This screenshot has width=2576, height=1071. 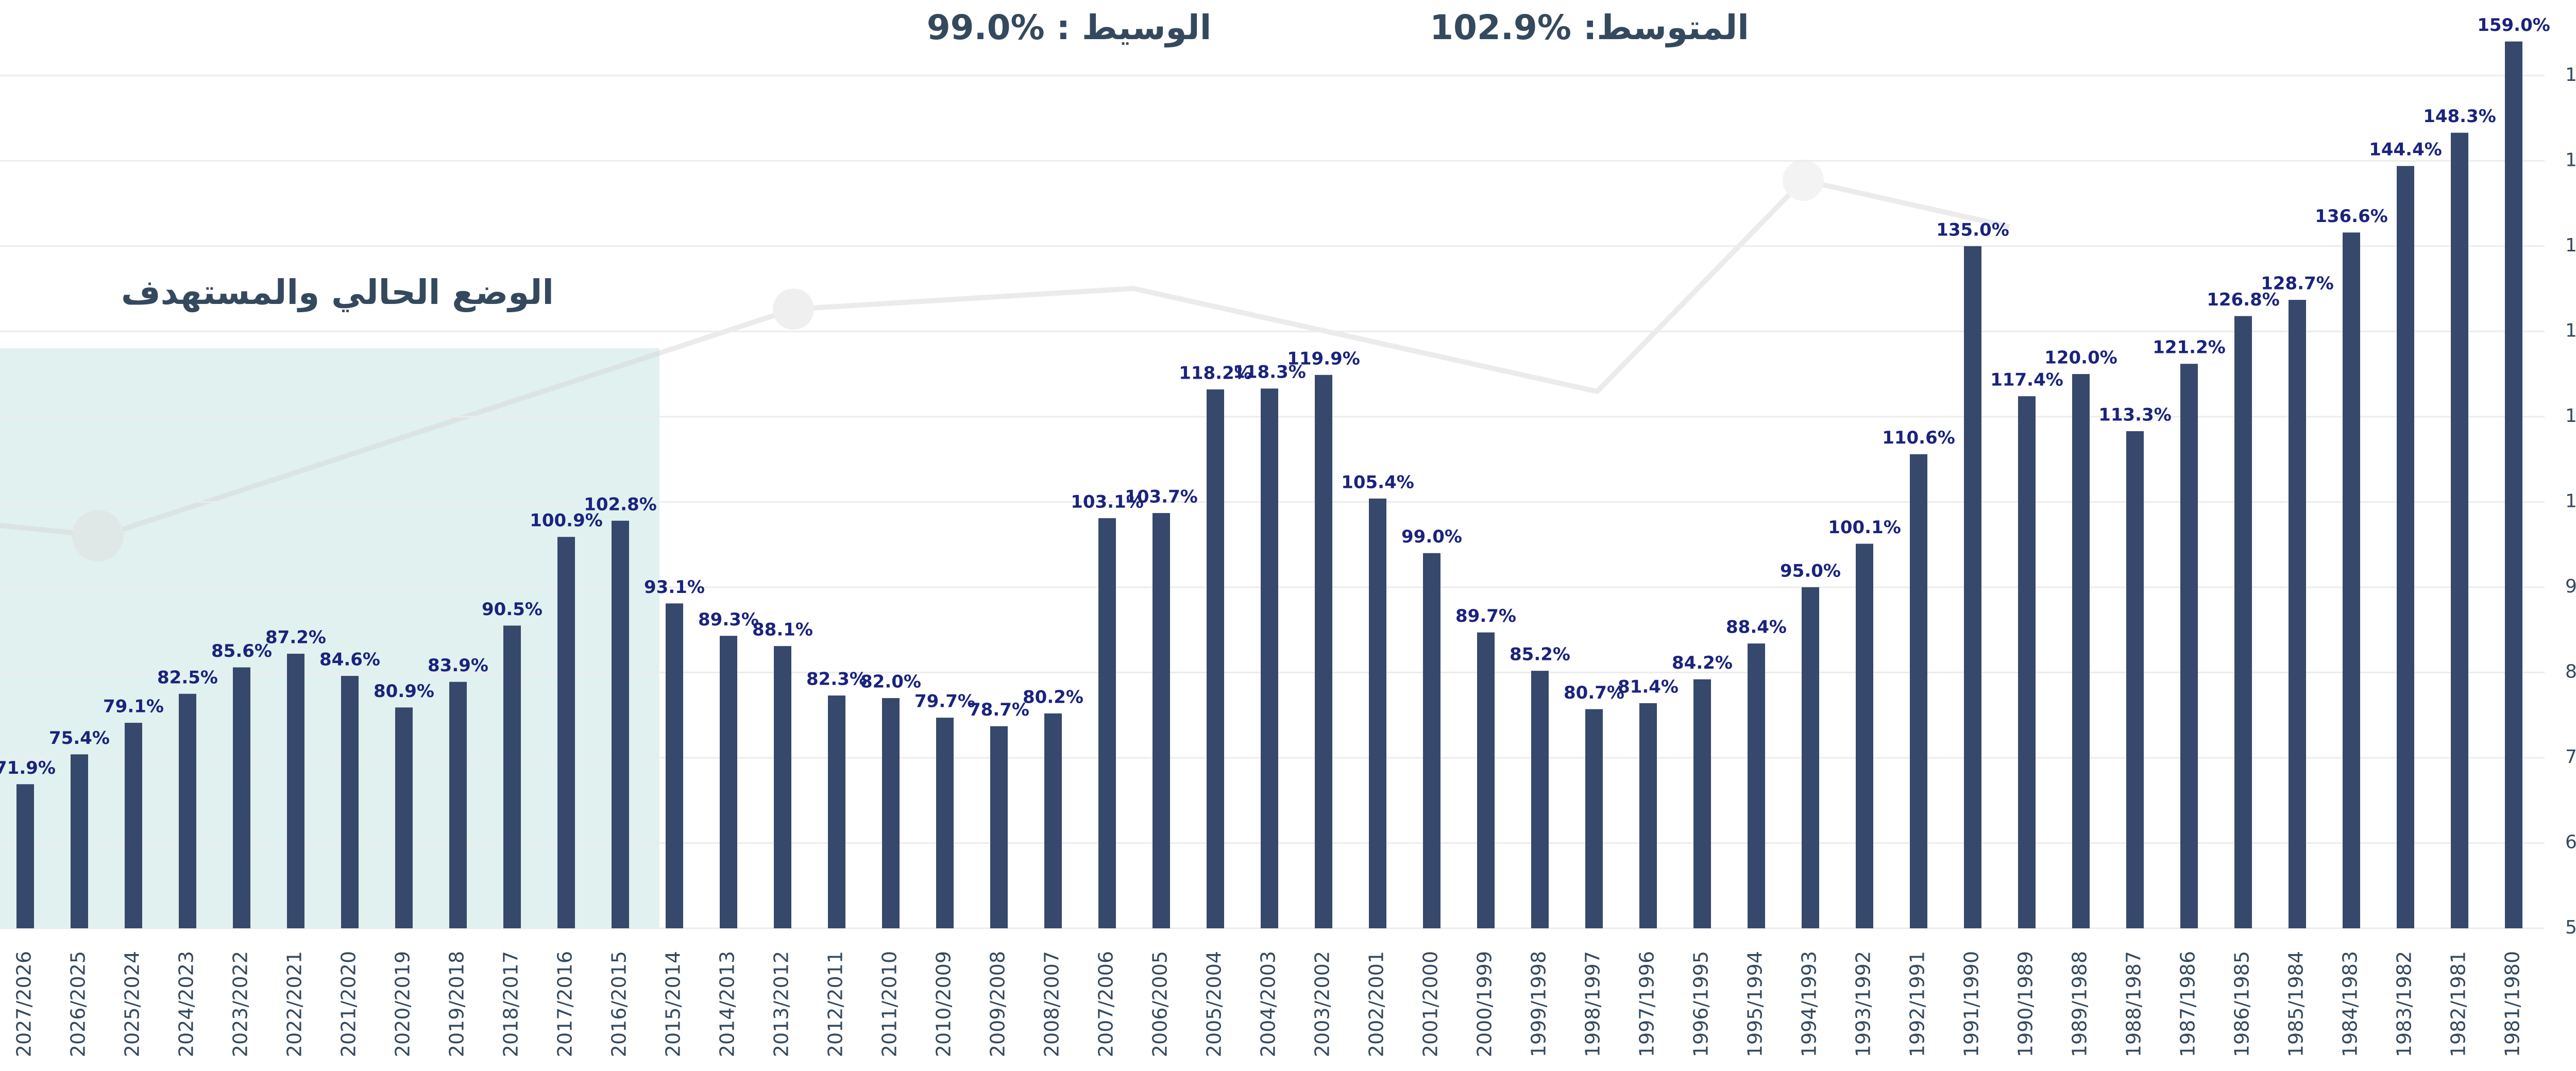 What do you see at coordinates (2296, 1004) in the screenshot?
I see `x-tick-label: 1985/1984` at bounding box center [2296, 1004].